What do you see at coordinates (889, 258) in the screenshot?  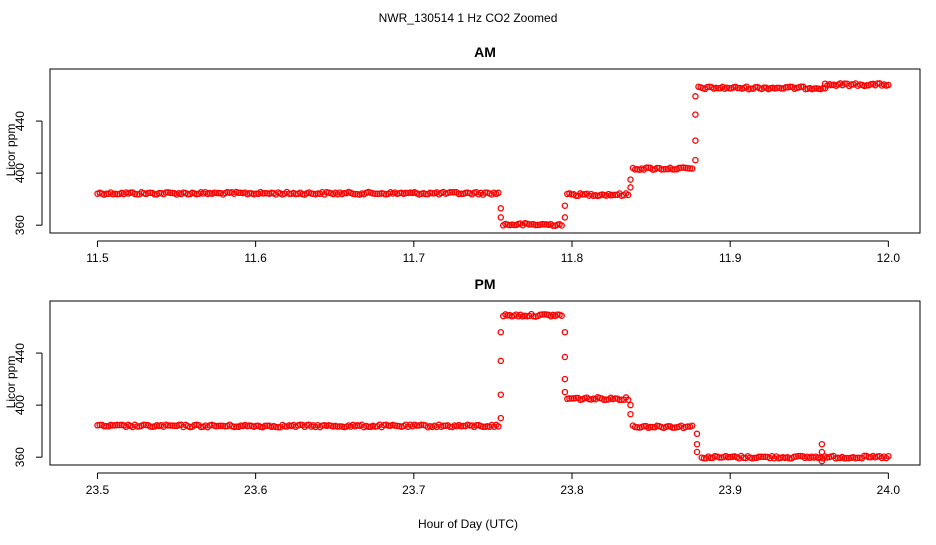 I see `am-x-tick-label: 12.0` at bounding box center [889, 258].